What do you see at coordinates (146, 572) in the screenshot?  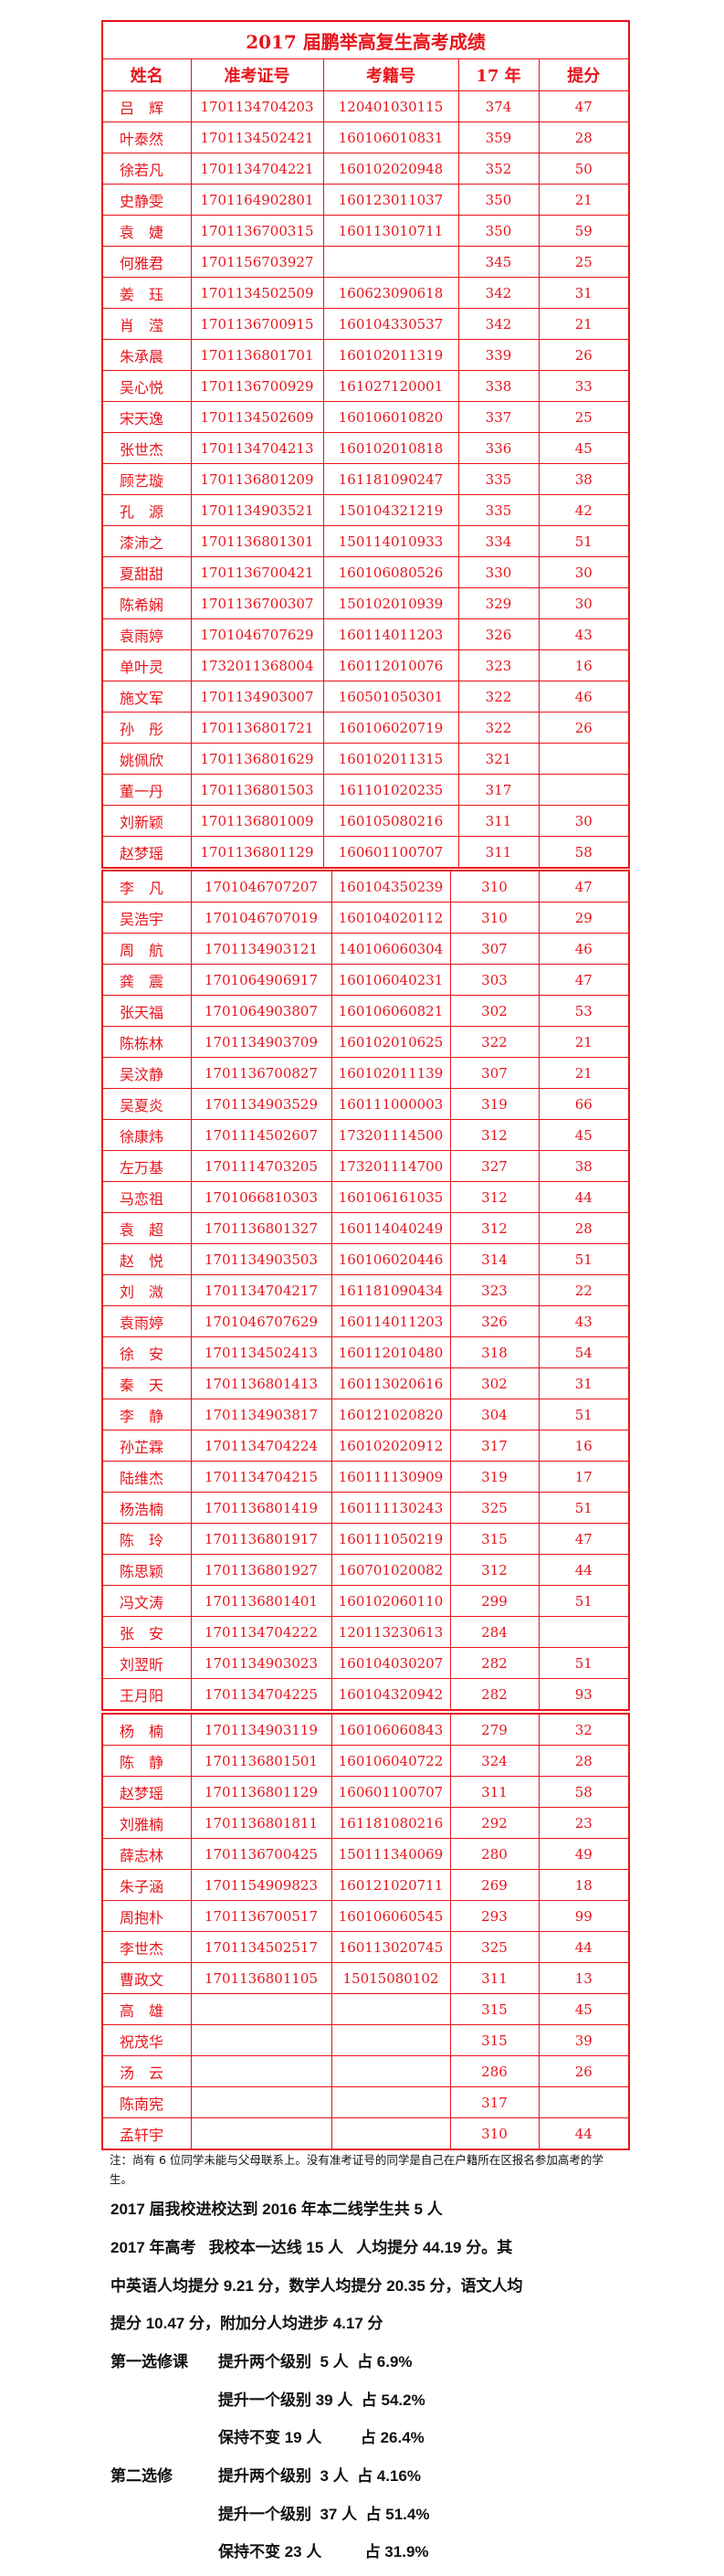 I see `cell-name: 夏甜甜` at bounding box center [146, 572].